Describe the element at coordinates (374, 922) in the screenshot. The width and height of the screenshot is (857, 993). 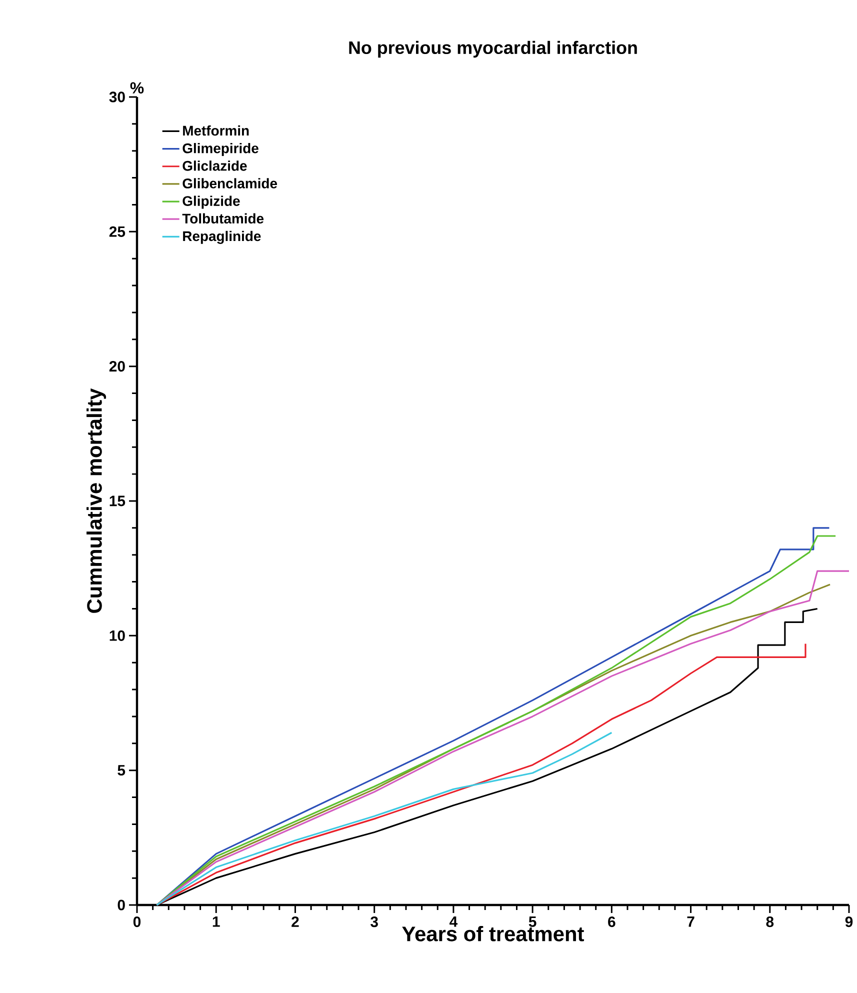
I see `x-tick-label: 3` at that location.